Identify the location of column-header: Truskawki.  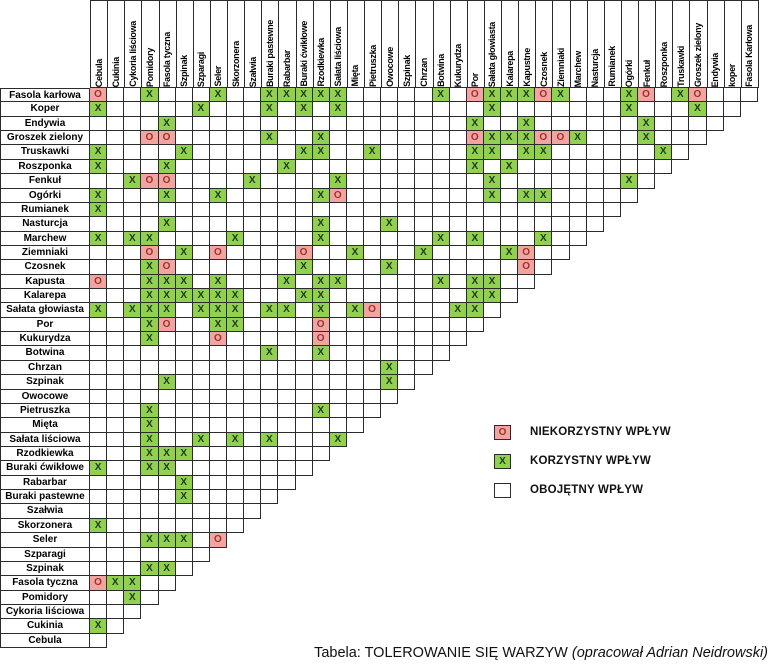
(682, 44).